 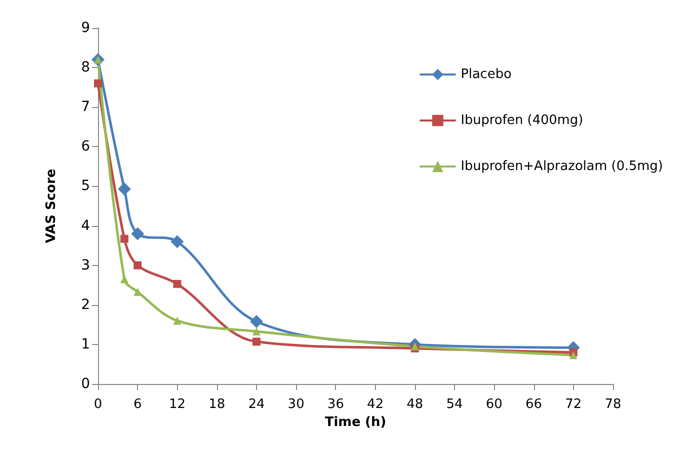 I want to click on x-tick-label: 48, so click(x=415, y=404).